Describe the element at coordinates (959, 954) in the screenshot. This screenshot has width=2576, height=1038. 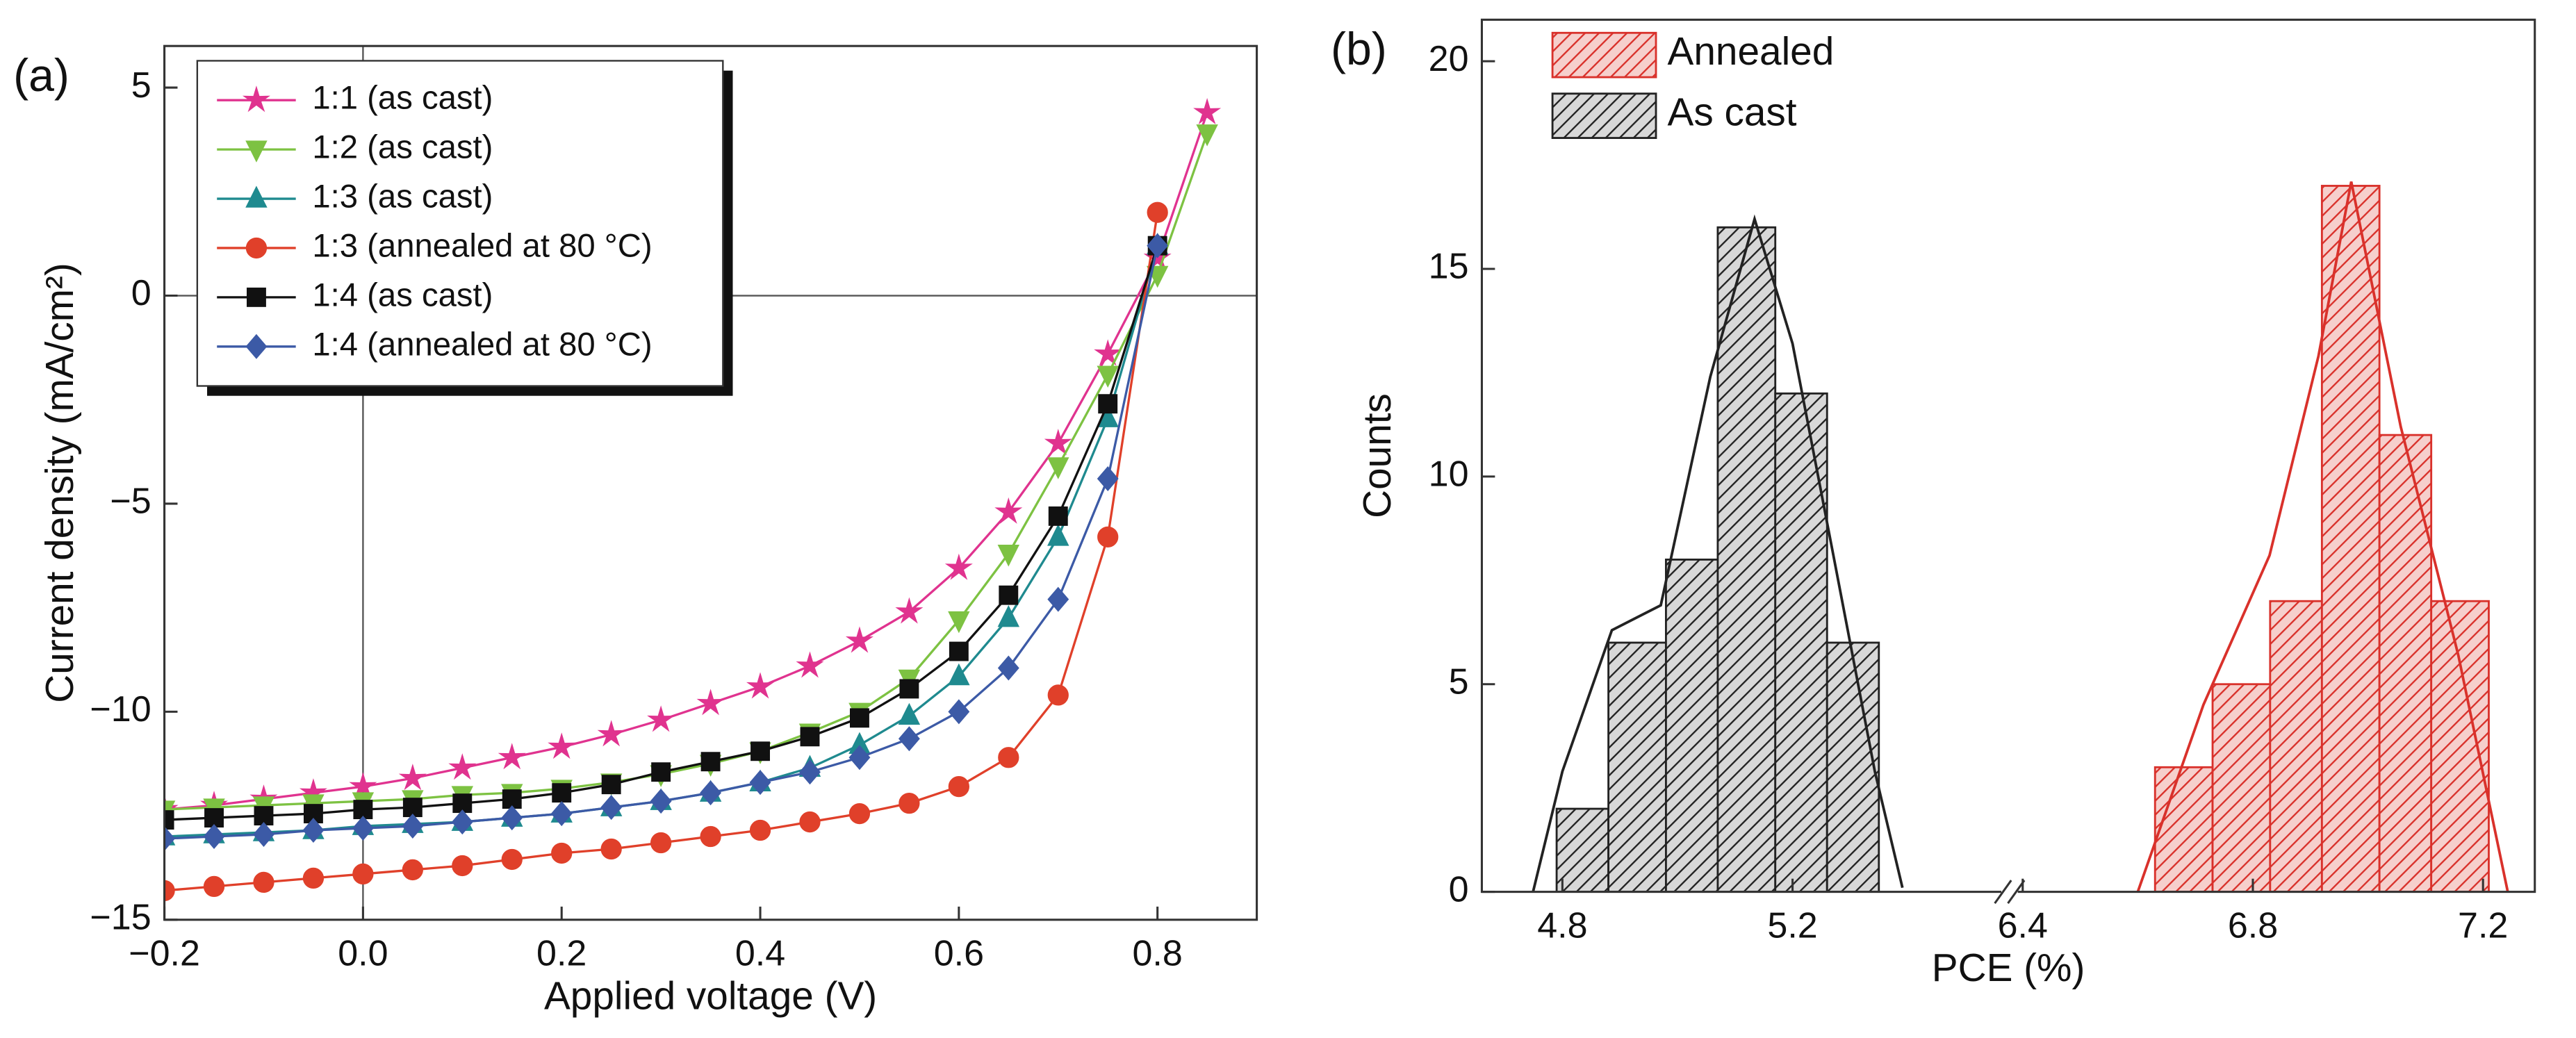
I see `x-tick-label: 0.6` at that location.